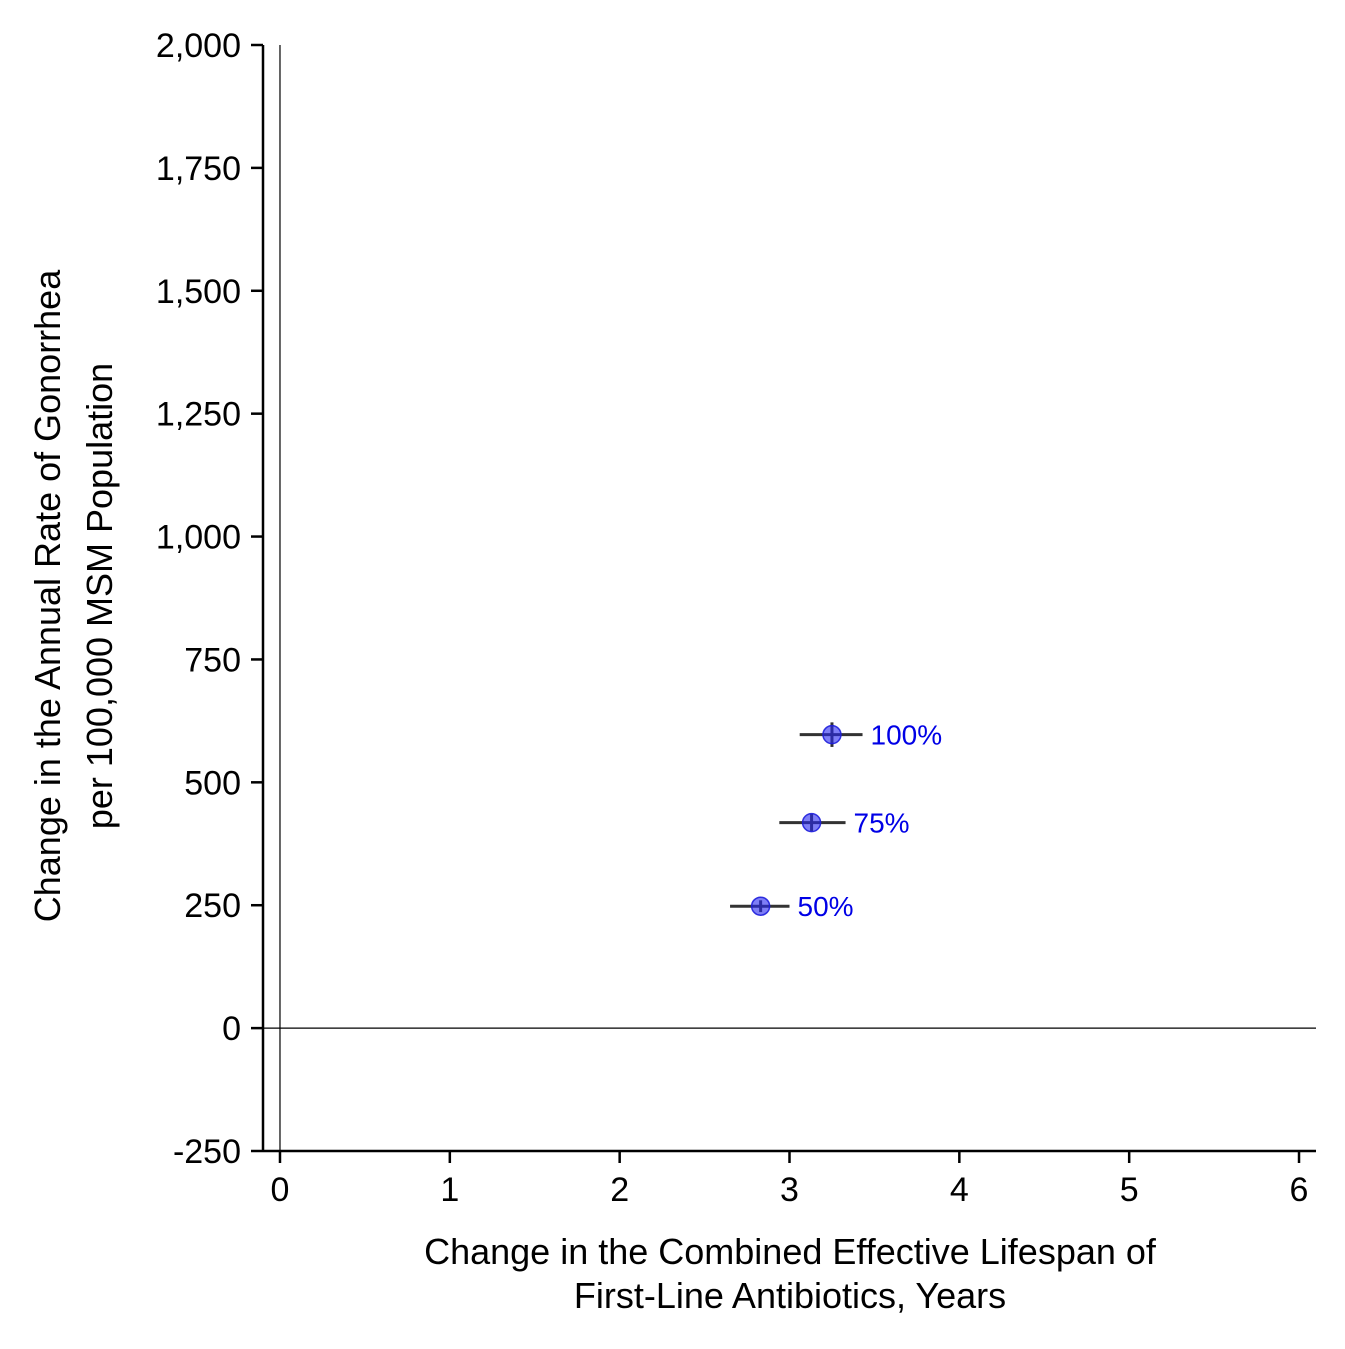 This screenshot has width=1345, height=1349. What do you see at coordinates (198, 292) in the screenshot?
I see `y-tick-label: 1,500` at bounding box center [198, 292].